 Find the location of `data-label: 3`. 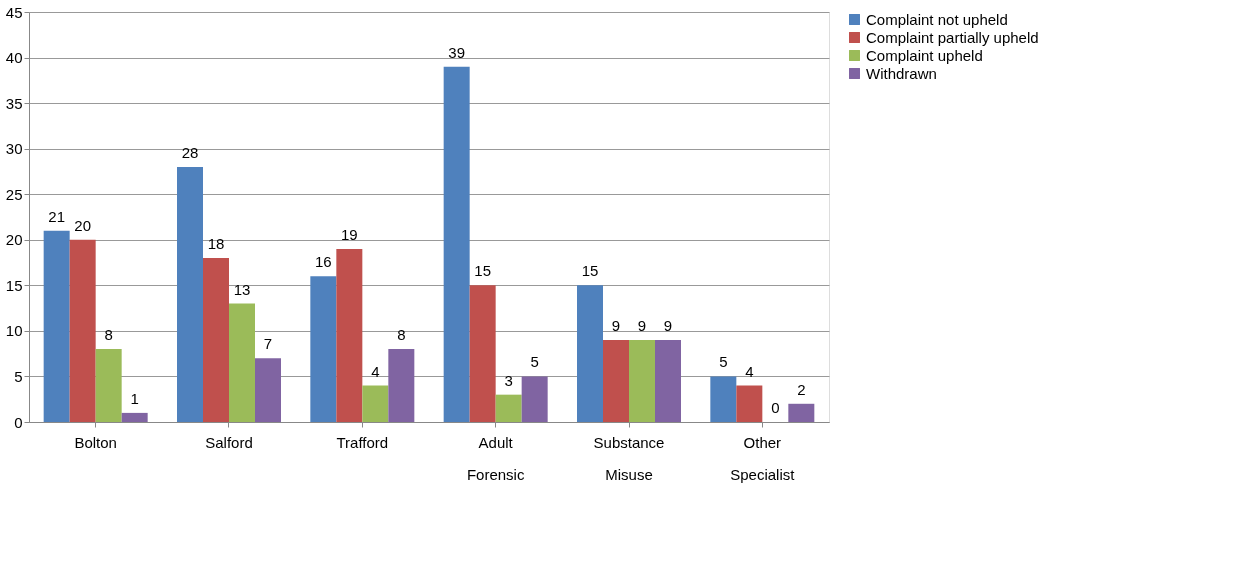

data-label: 3 is located at coordinates (508, 380).